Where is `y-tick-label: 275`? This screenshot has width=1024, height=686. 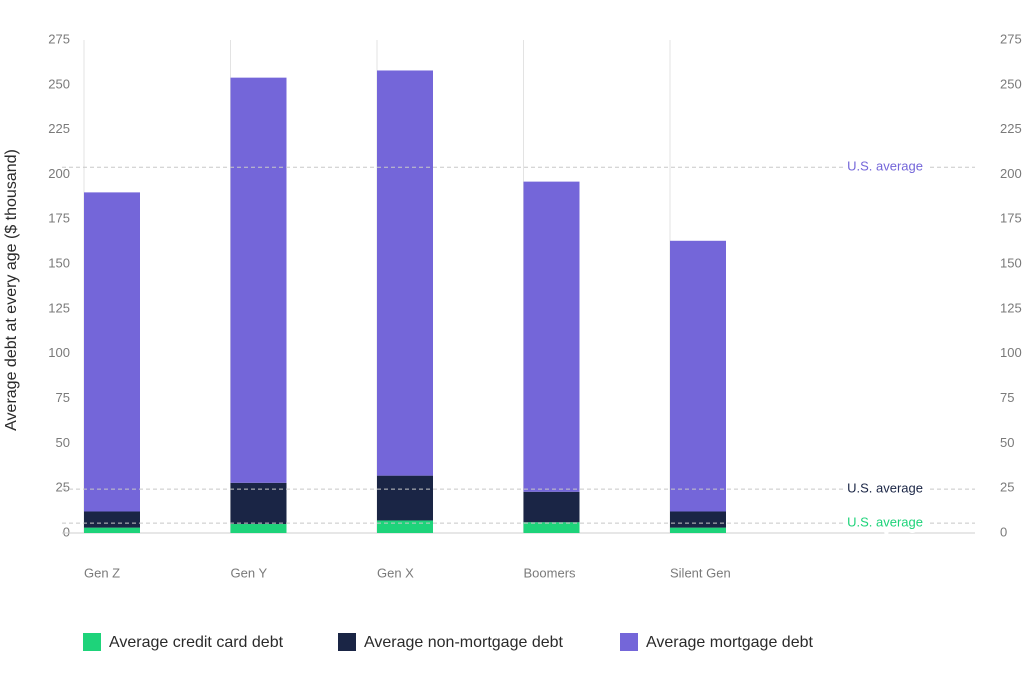
y-tick-label: 275 is located at coordinates (59, 38).